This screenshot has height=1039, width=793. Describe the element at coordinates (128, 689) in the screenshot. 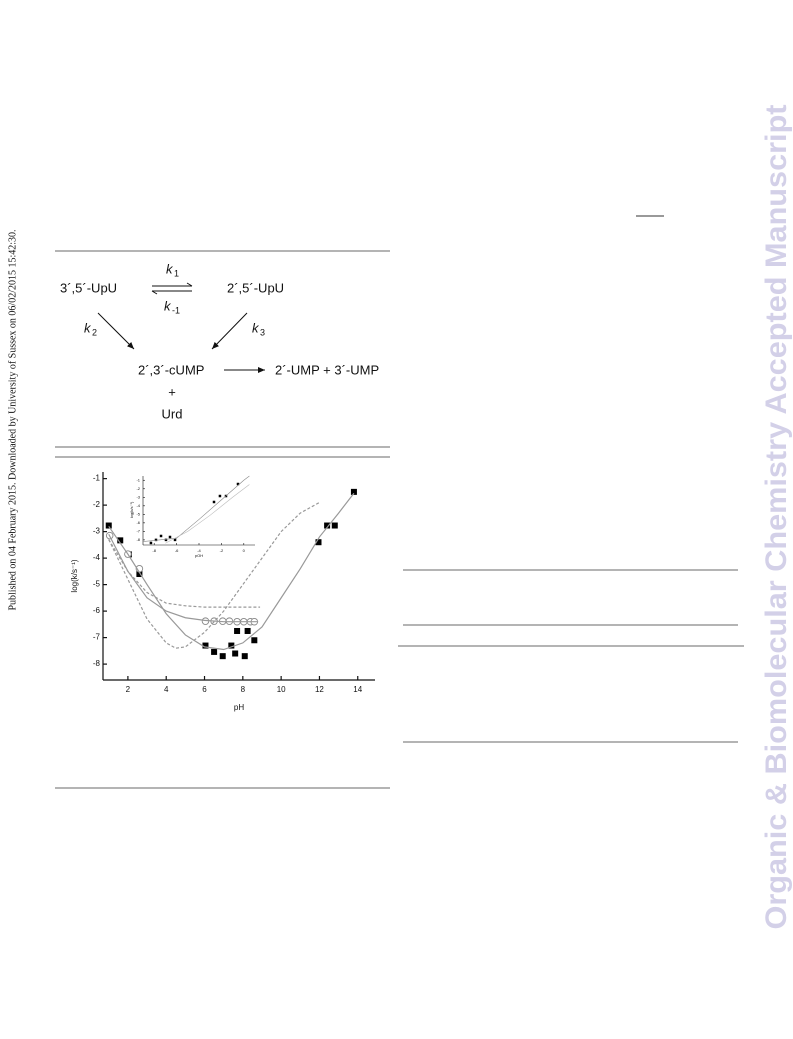

I see `x-tick-label: 2` at that location.